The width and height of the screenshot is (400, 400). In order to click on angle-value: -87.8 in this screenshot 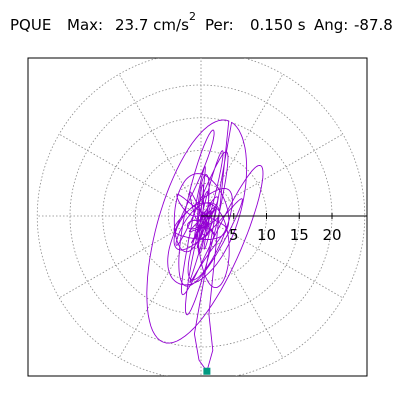, I will do `click(373, 25)`.